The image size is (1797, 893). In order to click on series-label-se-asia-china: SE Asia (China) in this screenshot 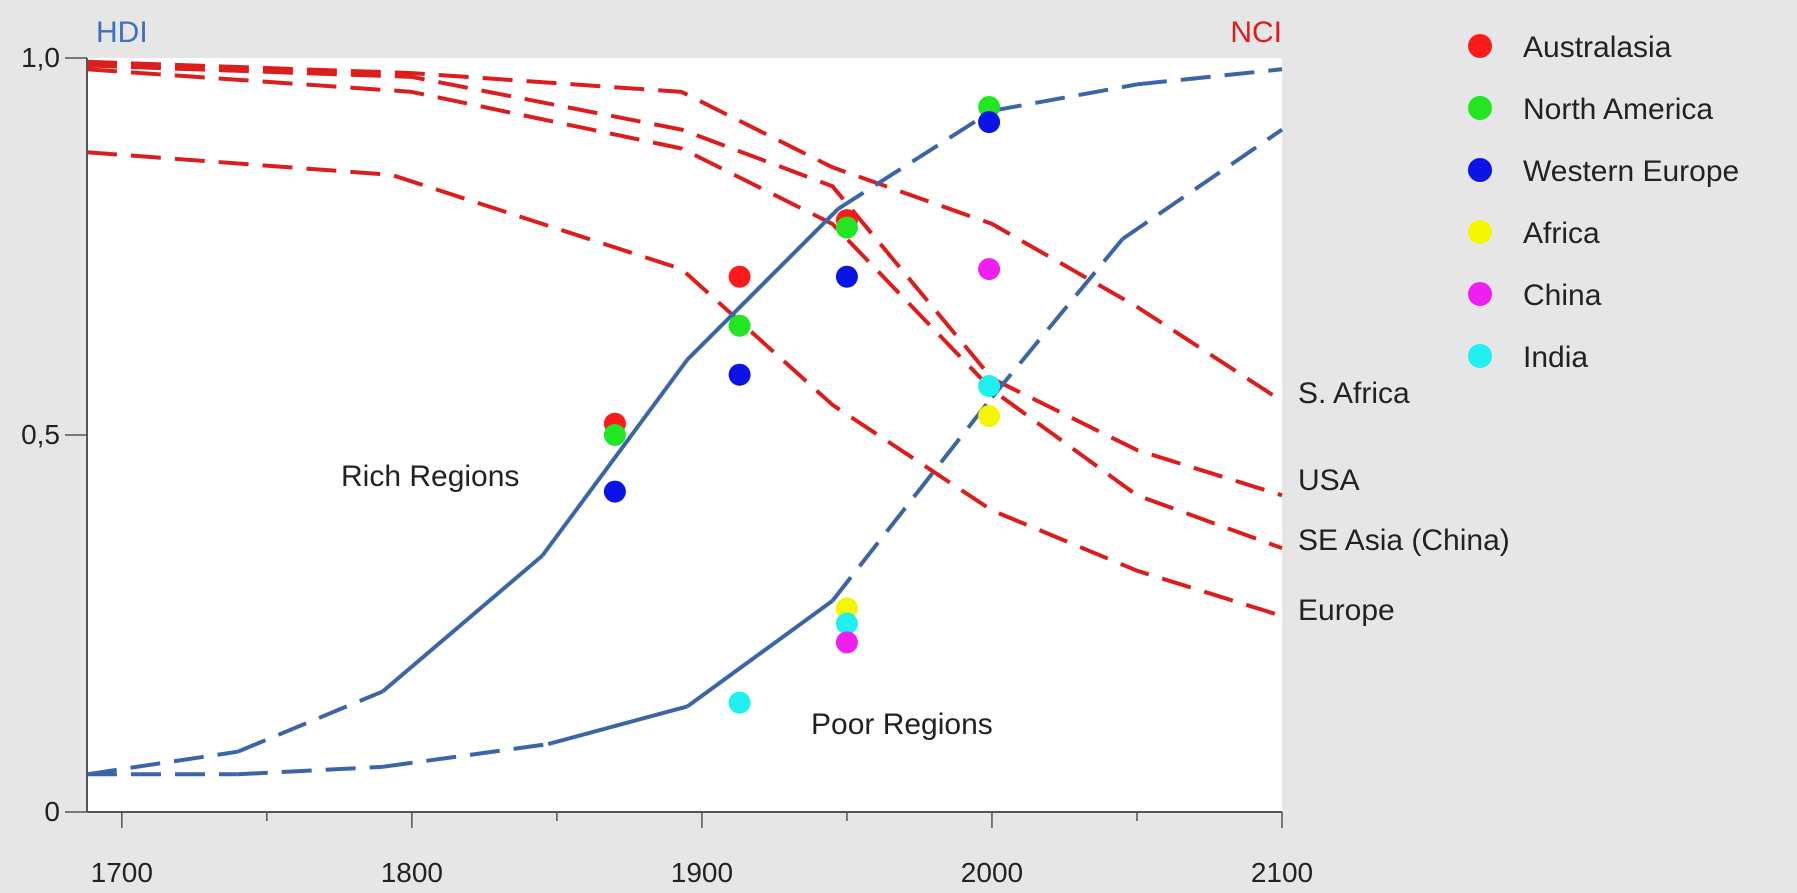, I will do `click(1404, 540)`.